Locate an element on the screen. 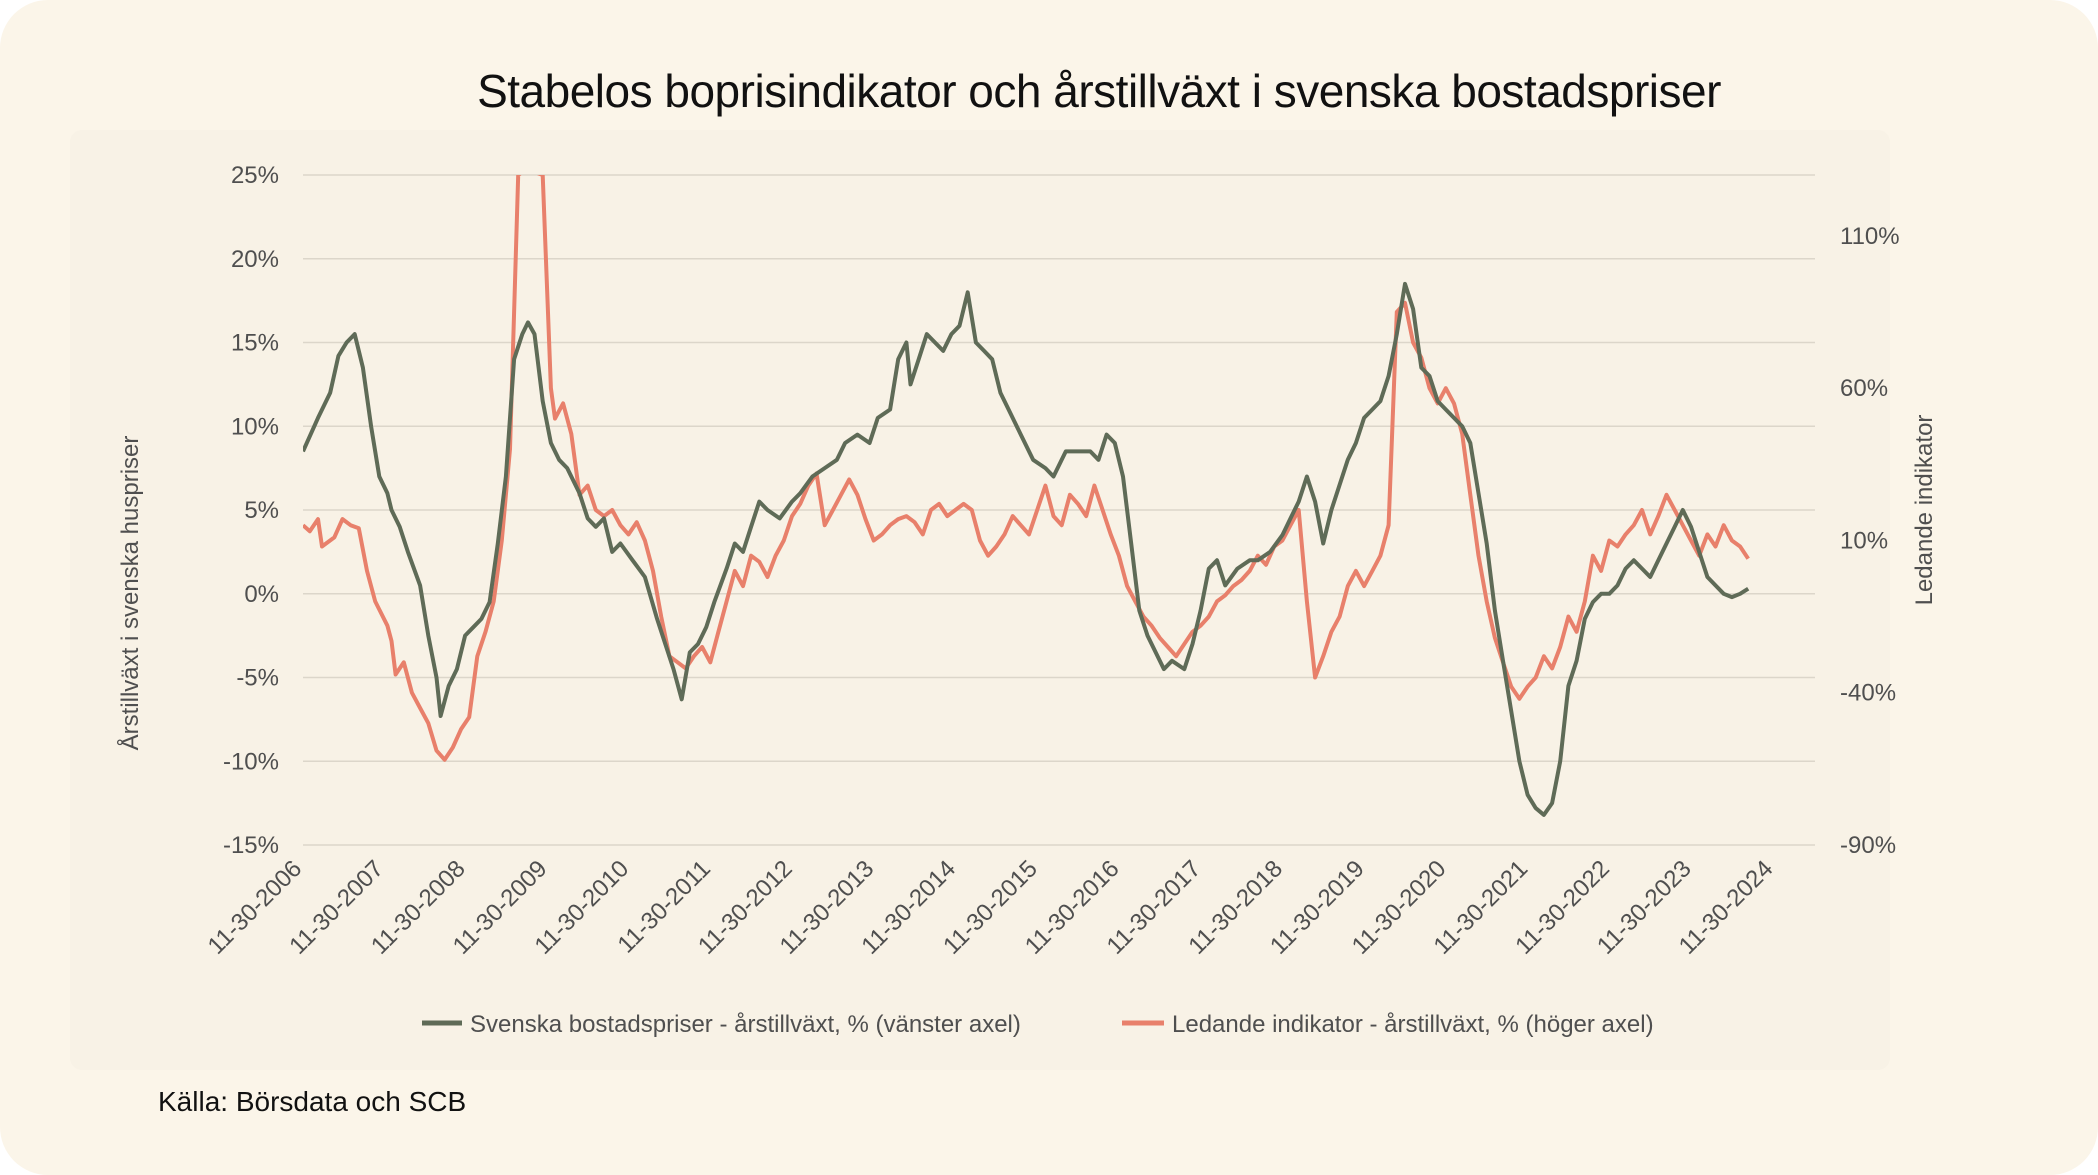 The height and width of the screenshot is (1175, 2098). left-tick-label: 25% is located at coordinates (255, 175).